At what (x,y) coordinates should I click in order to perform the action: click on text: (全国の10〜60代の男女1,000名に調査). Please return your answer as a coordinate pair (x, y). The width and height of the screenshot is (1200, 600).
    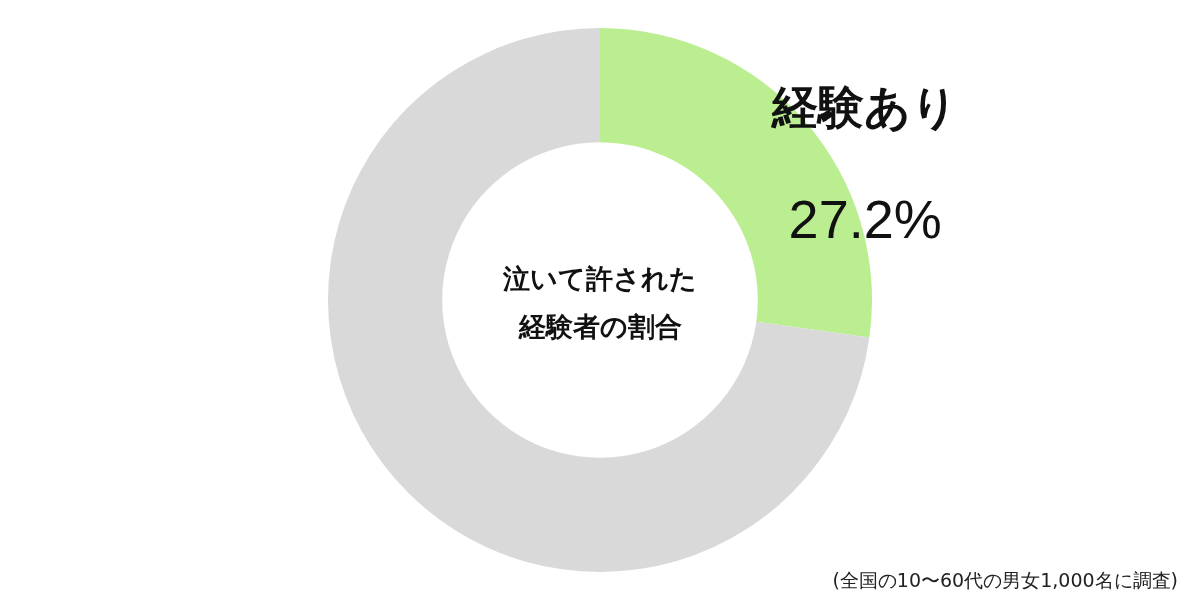
    Looking at the image, I should click on (1005, 580).